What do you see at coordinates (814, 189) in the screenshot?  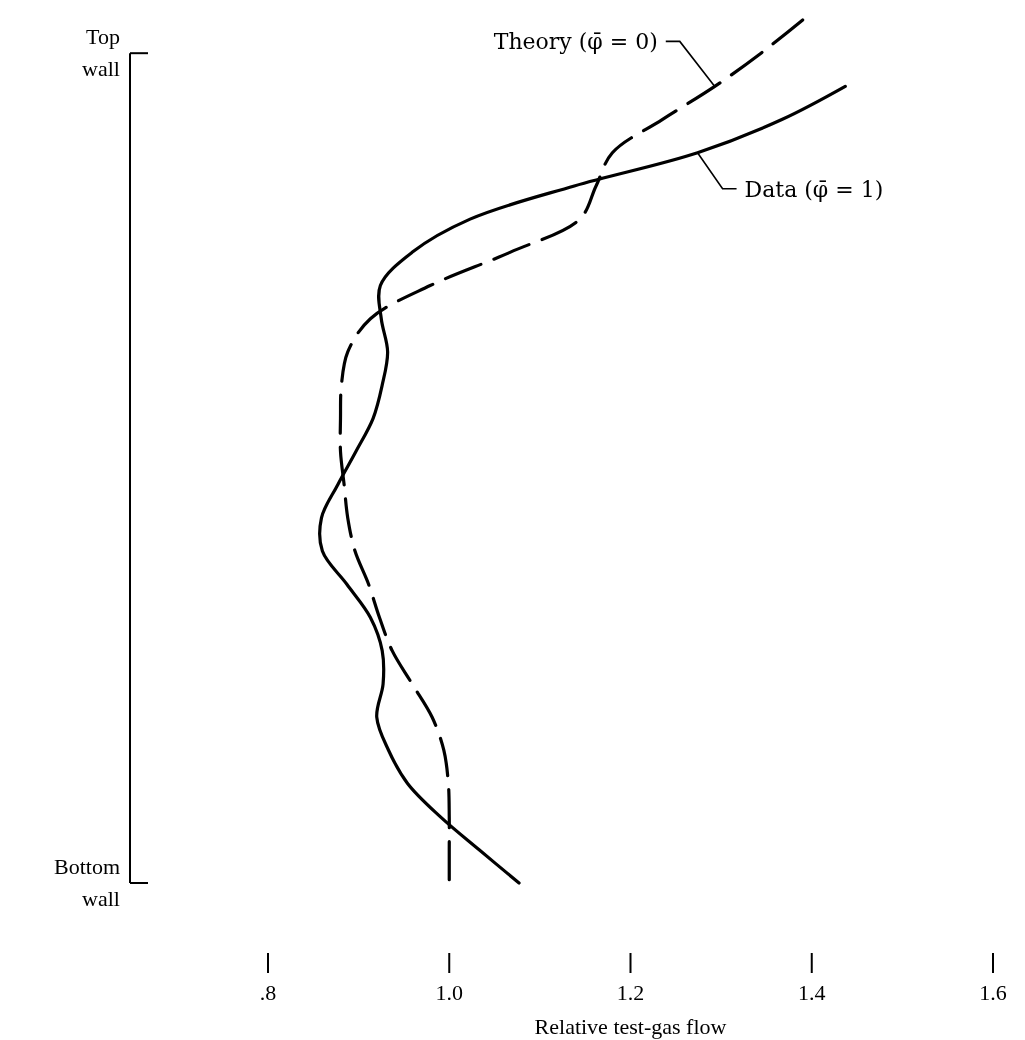 I see `series-label: Data (φ̄ = 1)` at bounding box center [814, 189].